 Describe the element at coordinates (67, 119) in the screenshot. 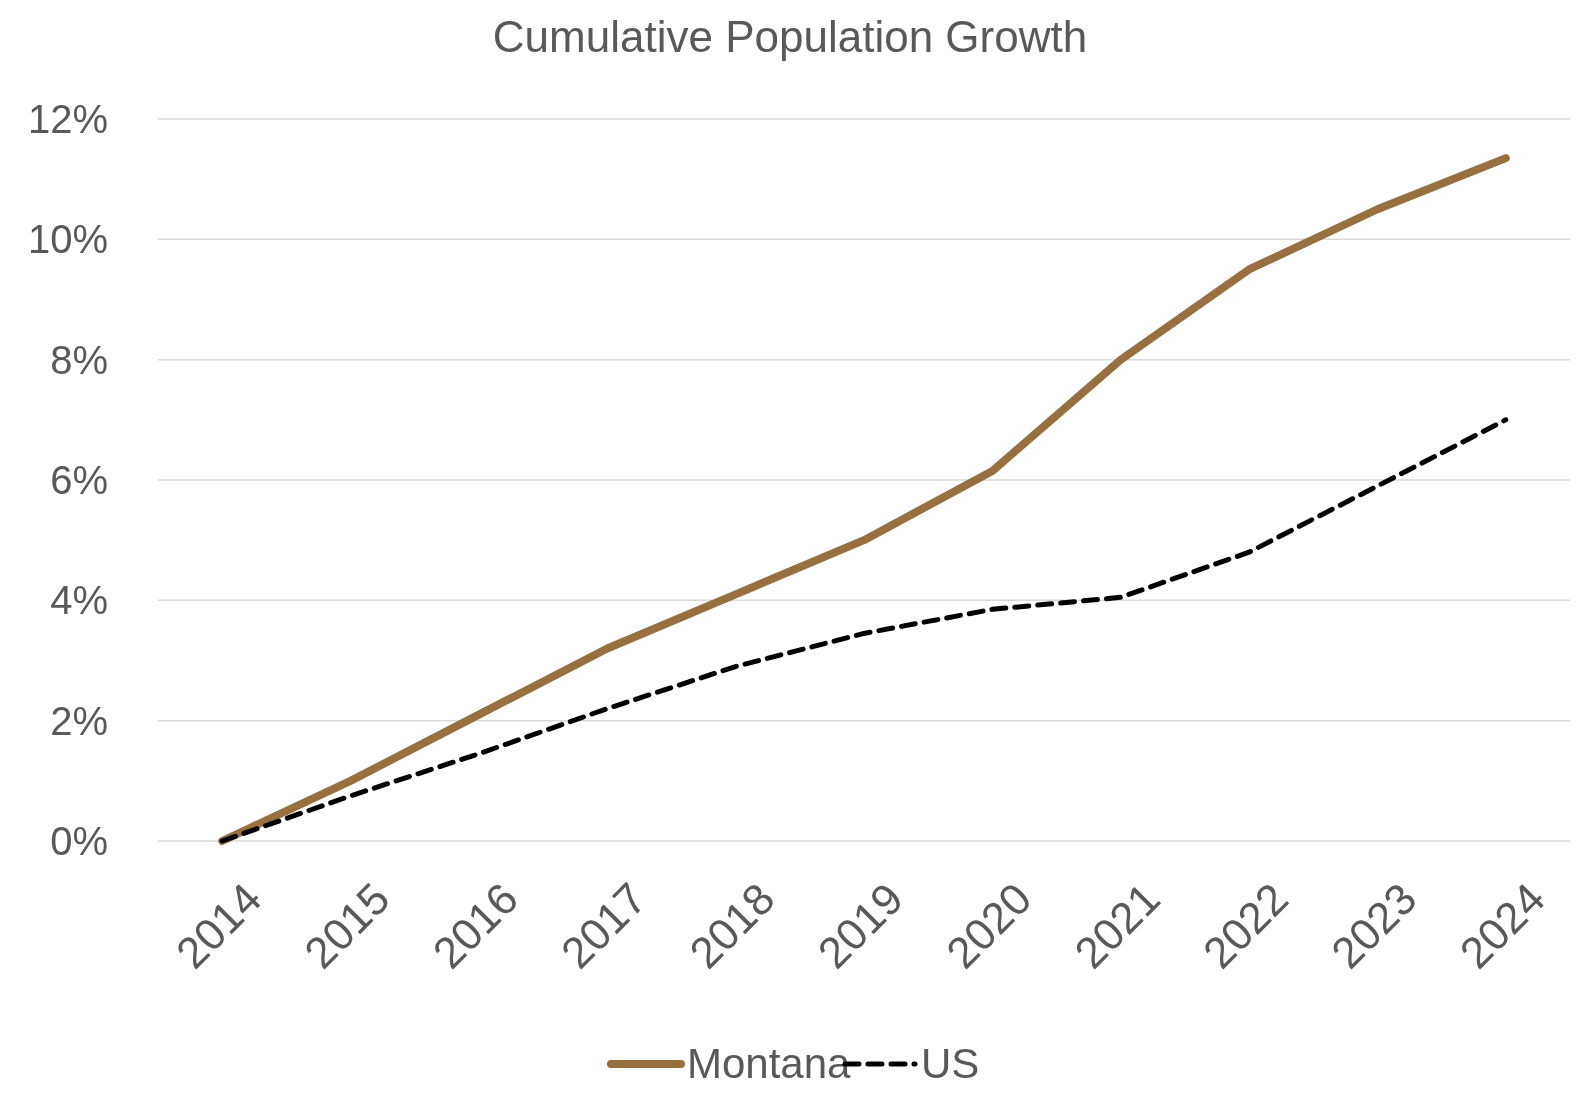

I see `y-tick-label: 12%` at that location.